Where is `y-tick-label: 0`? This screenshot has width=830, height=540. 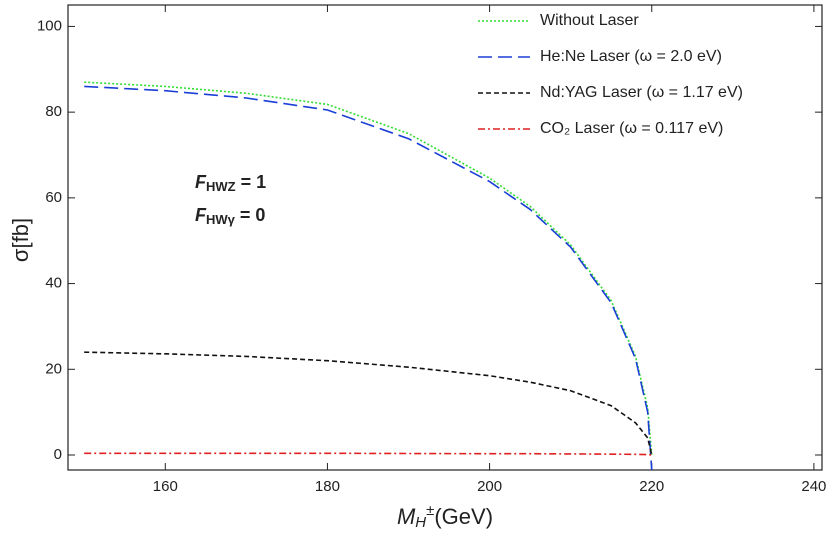 y-tick-label: 0 is located at coordinates (58, 454).